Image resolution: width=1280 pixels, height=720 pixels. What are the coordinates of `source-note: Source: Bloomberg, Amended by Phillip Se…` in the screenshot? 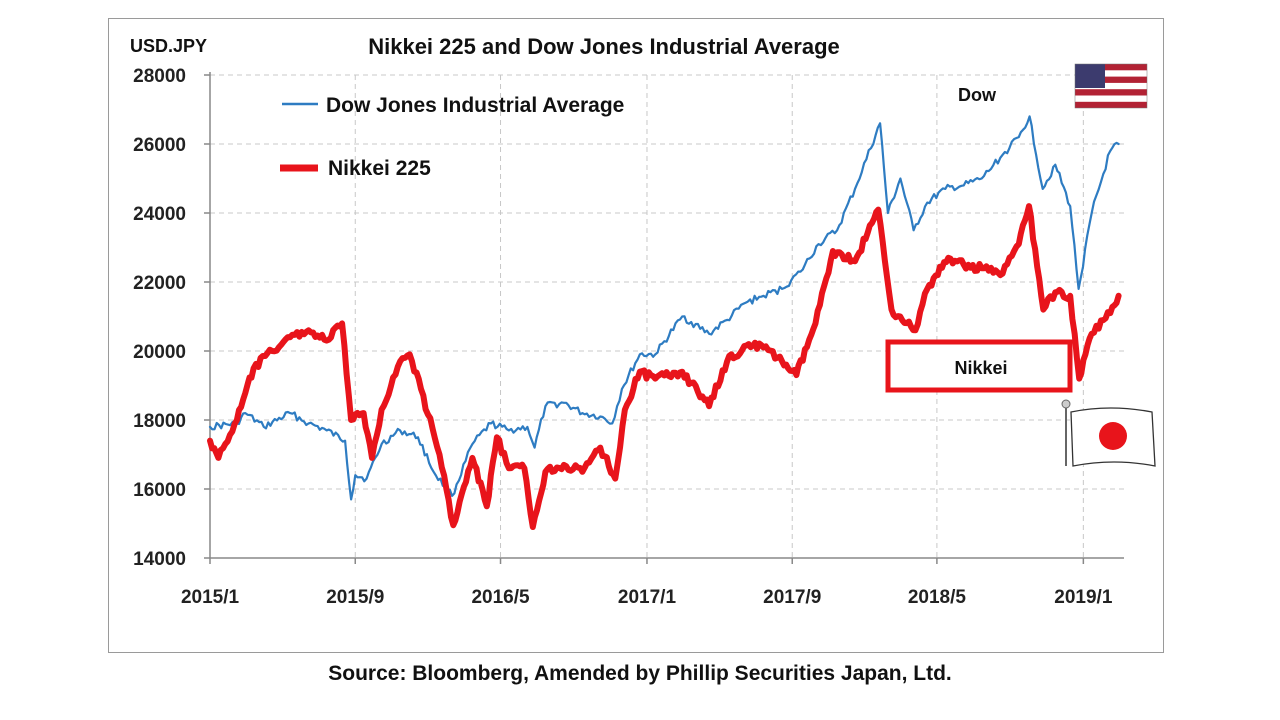 It's located at (640, 673).